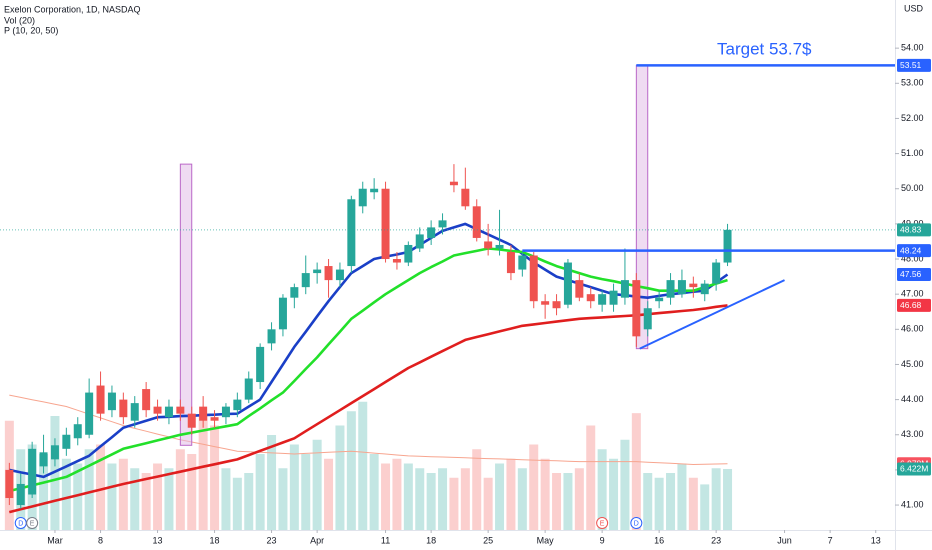  Describe the element at coordinates (100, 540) in the screenshot. I see `x-tick-label: 8` at that location.